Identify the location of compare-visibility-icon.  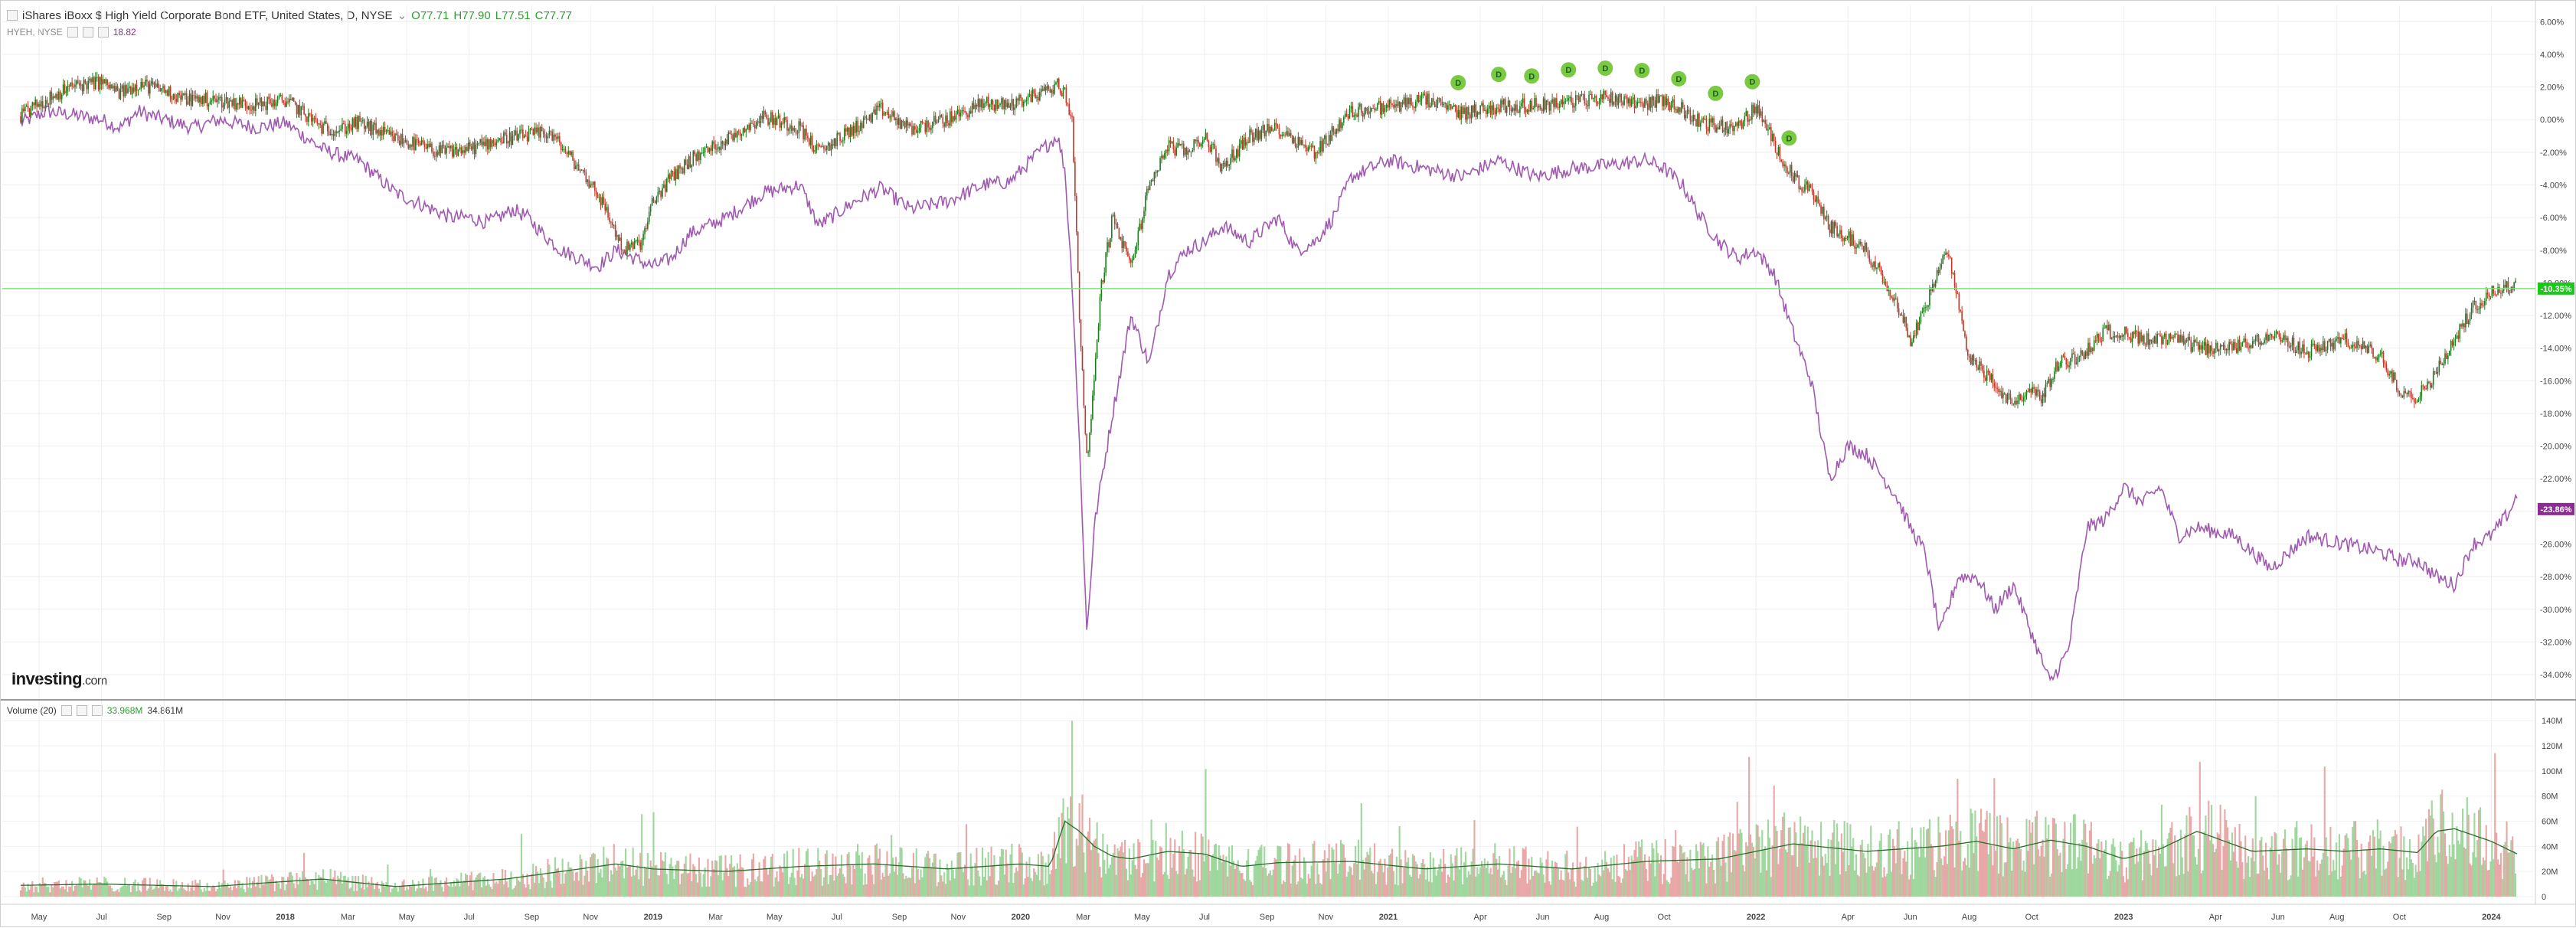
(88, 33).